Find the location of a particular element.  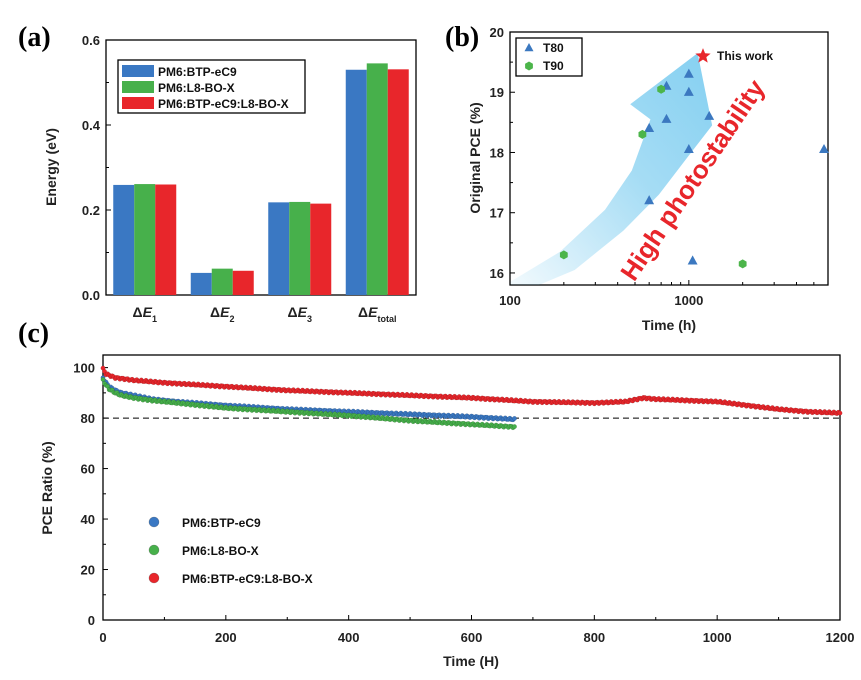

chart-c-x-tick-label: 400 is located at coordinates (349, 637).